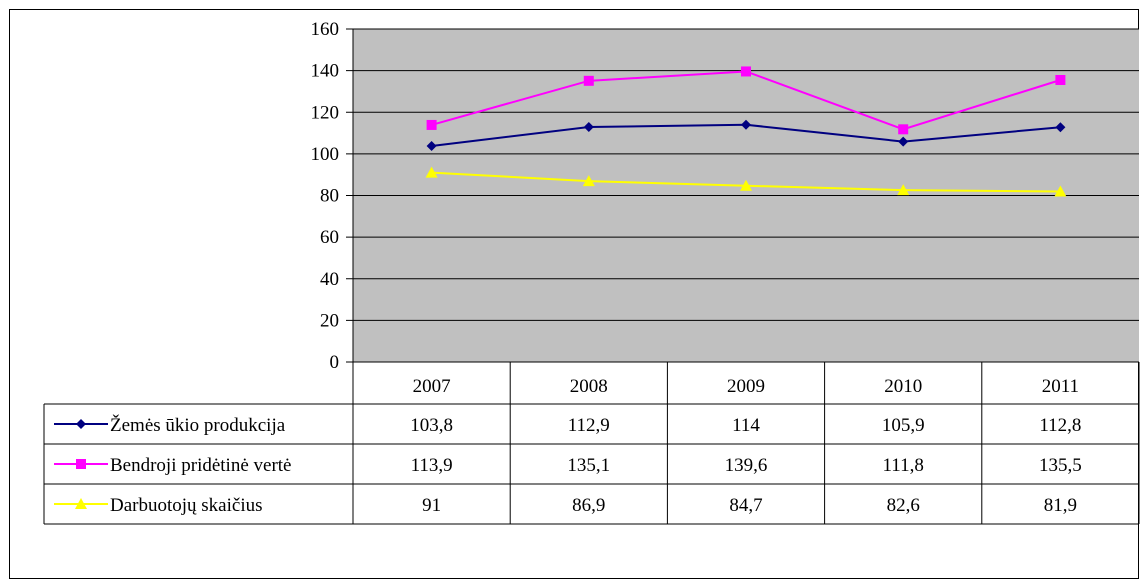 The height and width of the screenshot is (580, 1141). What do you see at coordinates (588, 465) in the screenshot?
I see `table-cell: 135,1` at bounding box center [588, 465].